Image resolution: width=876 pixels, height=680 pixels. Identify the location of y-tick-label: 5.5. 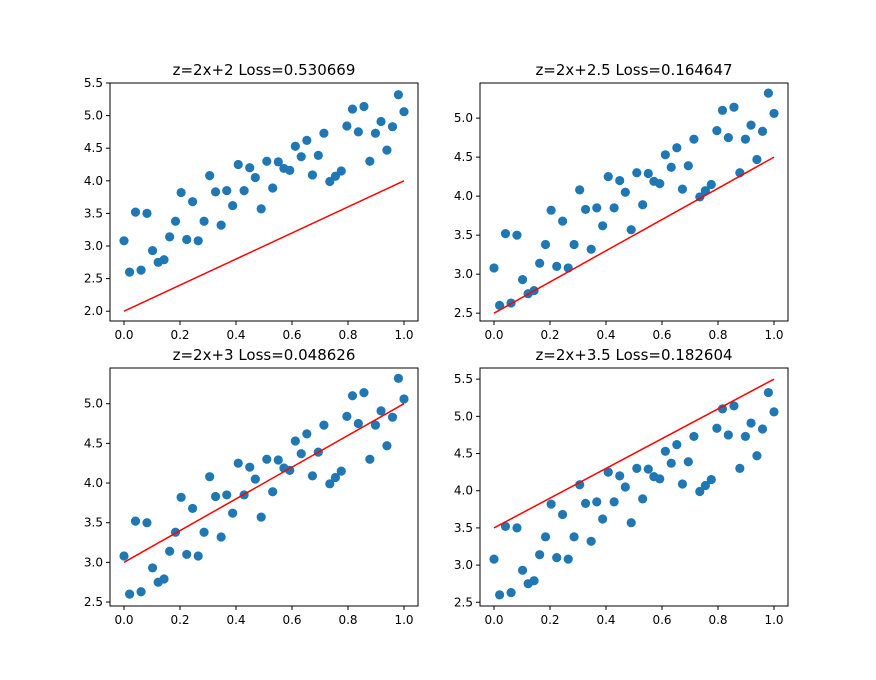
(463, 379).